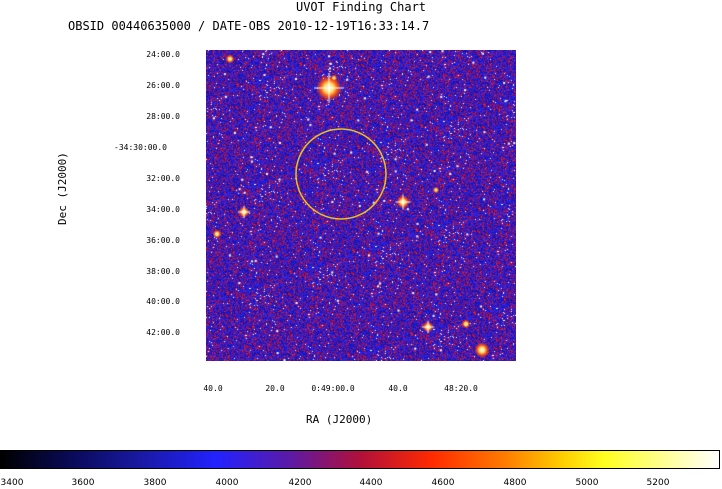 The width and height of the screenshot is (722, 489). Describe the element at coordinates (371, 483) in the screenshot. I see `colorbar-tick-label: 4400` at that location.